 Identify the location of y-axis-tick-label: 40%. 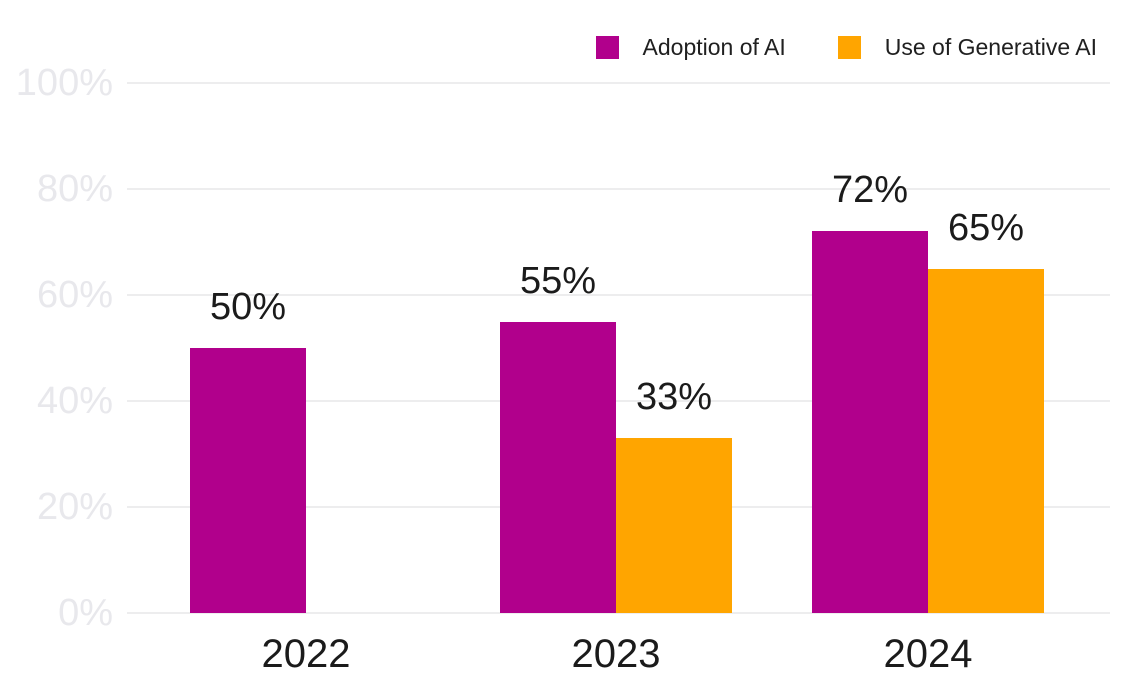
(74, 401).